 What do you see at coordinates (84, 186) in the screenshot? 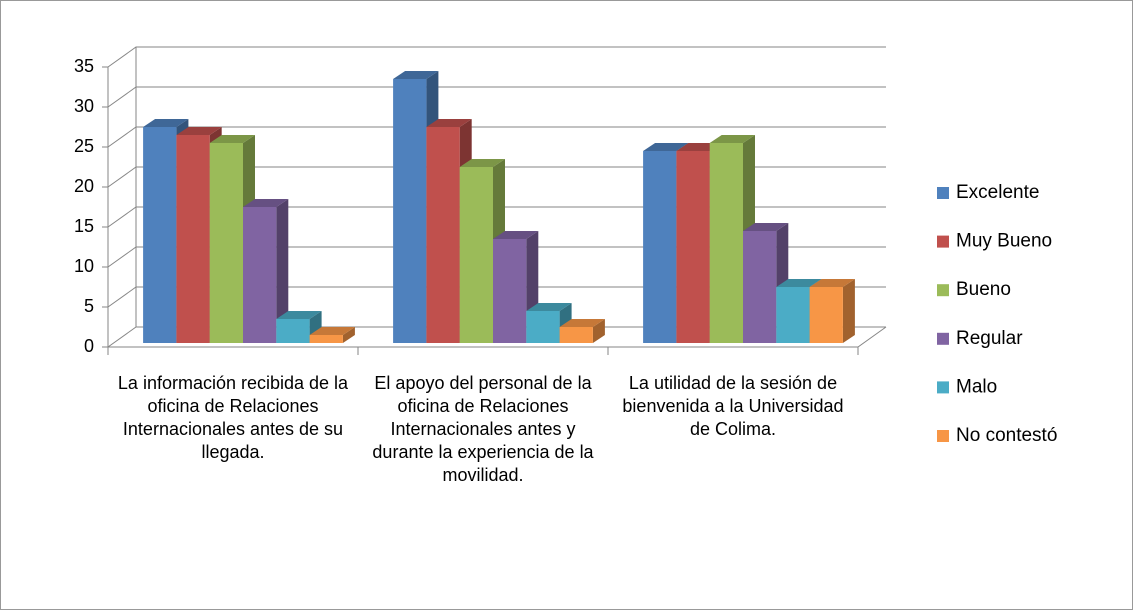
I see `y-tick-label: 20` at bounding box center [84, 186].